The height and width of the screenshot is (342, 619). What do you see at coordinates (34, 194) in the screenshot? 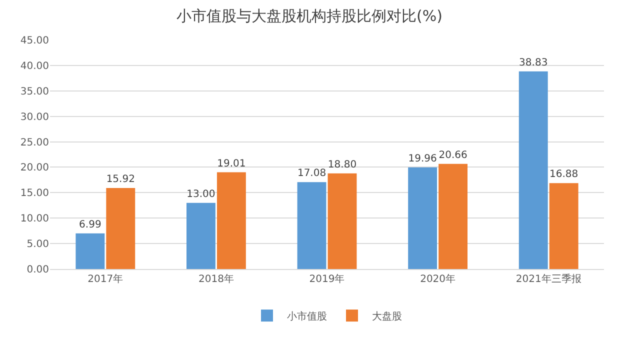
I see `y-tick-label: 15.00` at bounding box center [34, 194].